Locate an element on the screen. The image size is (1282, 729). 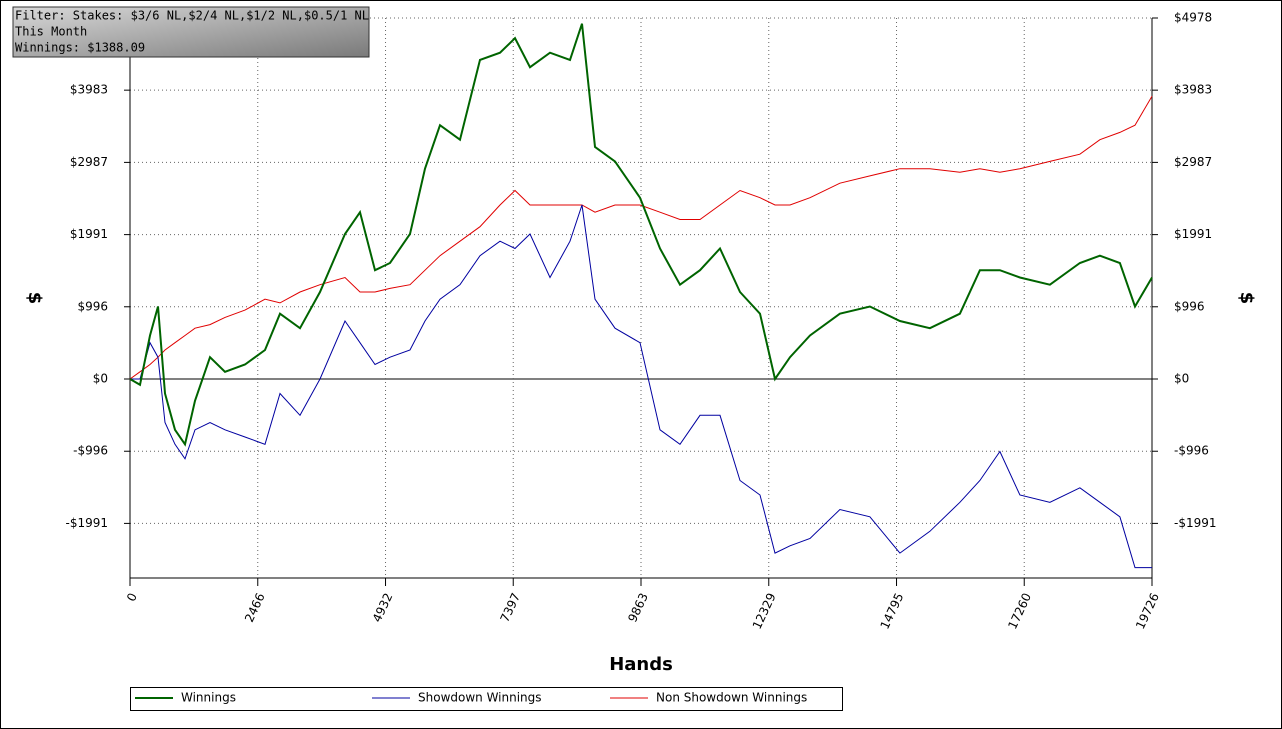
y2-axis-label: $ is located at coordinates (1246, 298).